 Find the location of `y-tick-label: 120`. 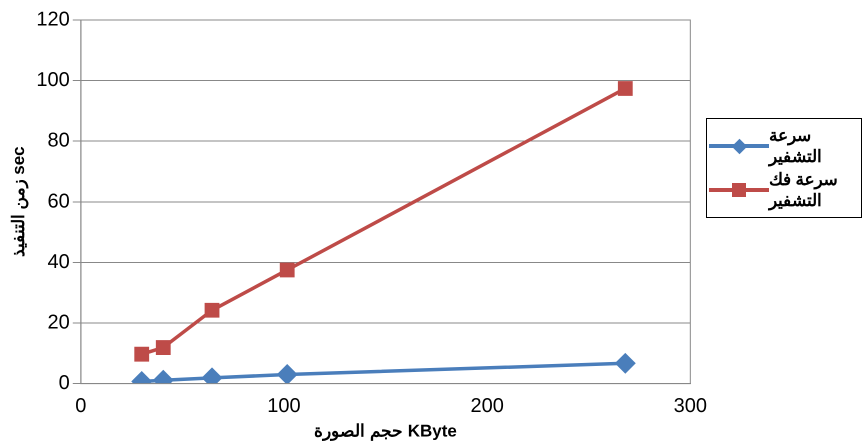

y-tick-label: 120 is located at coordinates (53, 19).